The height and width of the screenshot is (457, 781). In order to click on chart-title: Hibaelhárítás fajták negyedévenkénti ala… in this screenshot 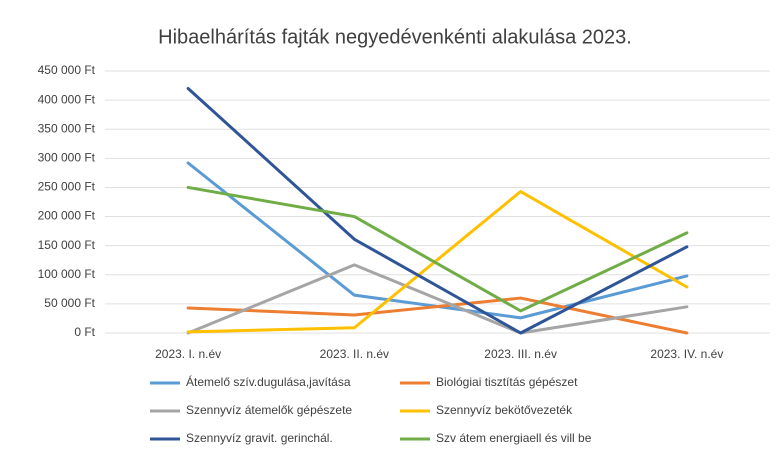, I will do `click(395, 37)`.